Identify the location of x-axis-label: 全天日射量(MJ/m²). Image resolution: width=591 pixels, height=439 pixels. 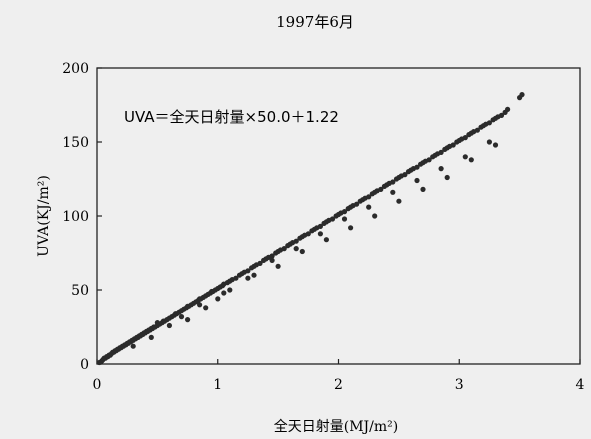
(336, 426).